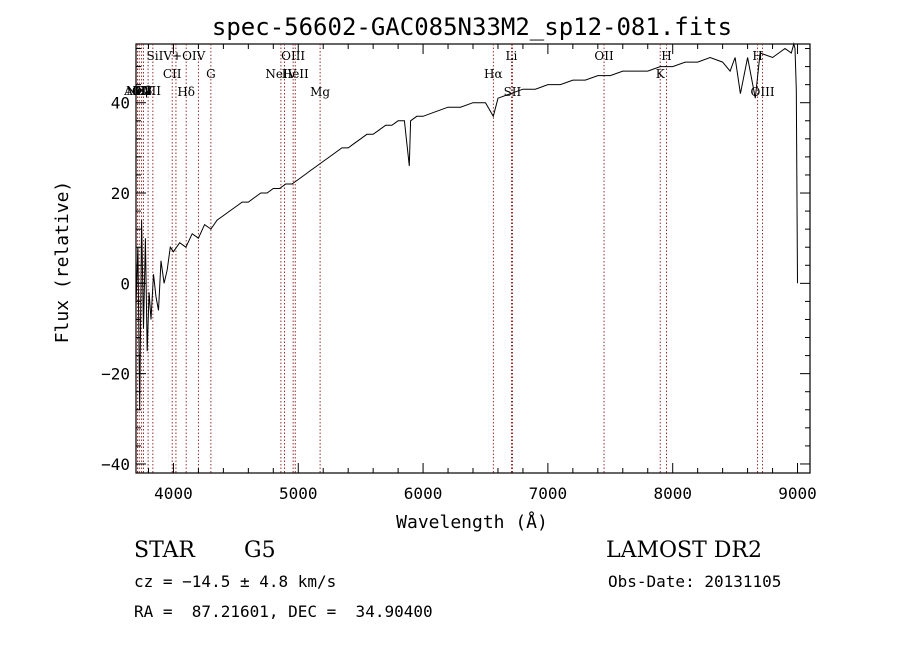 Image resolution: width=900 pixels, height=649 pixels. Describe the element at coordinates (260, 550) in the screenshot. I see `object-subclass: G5` at that location.